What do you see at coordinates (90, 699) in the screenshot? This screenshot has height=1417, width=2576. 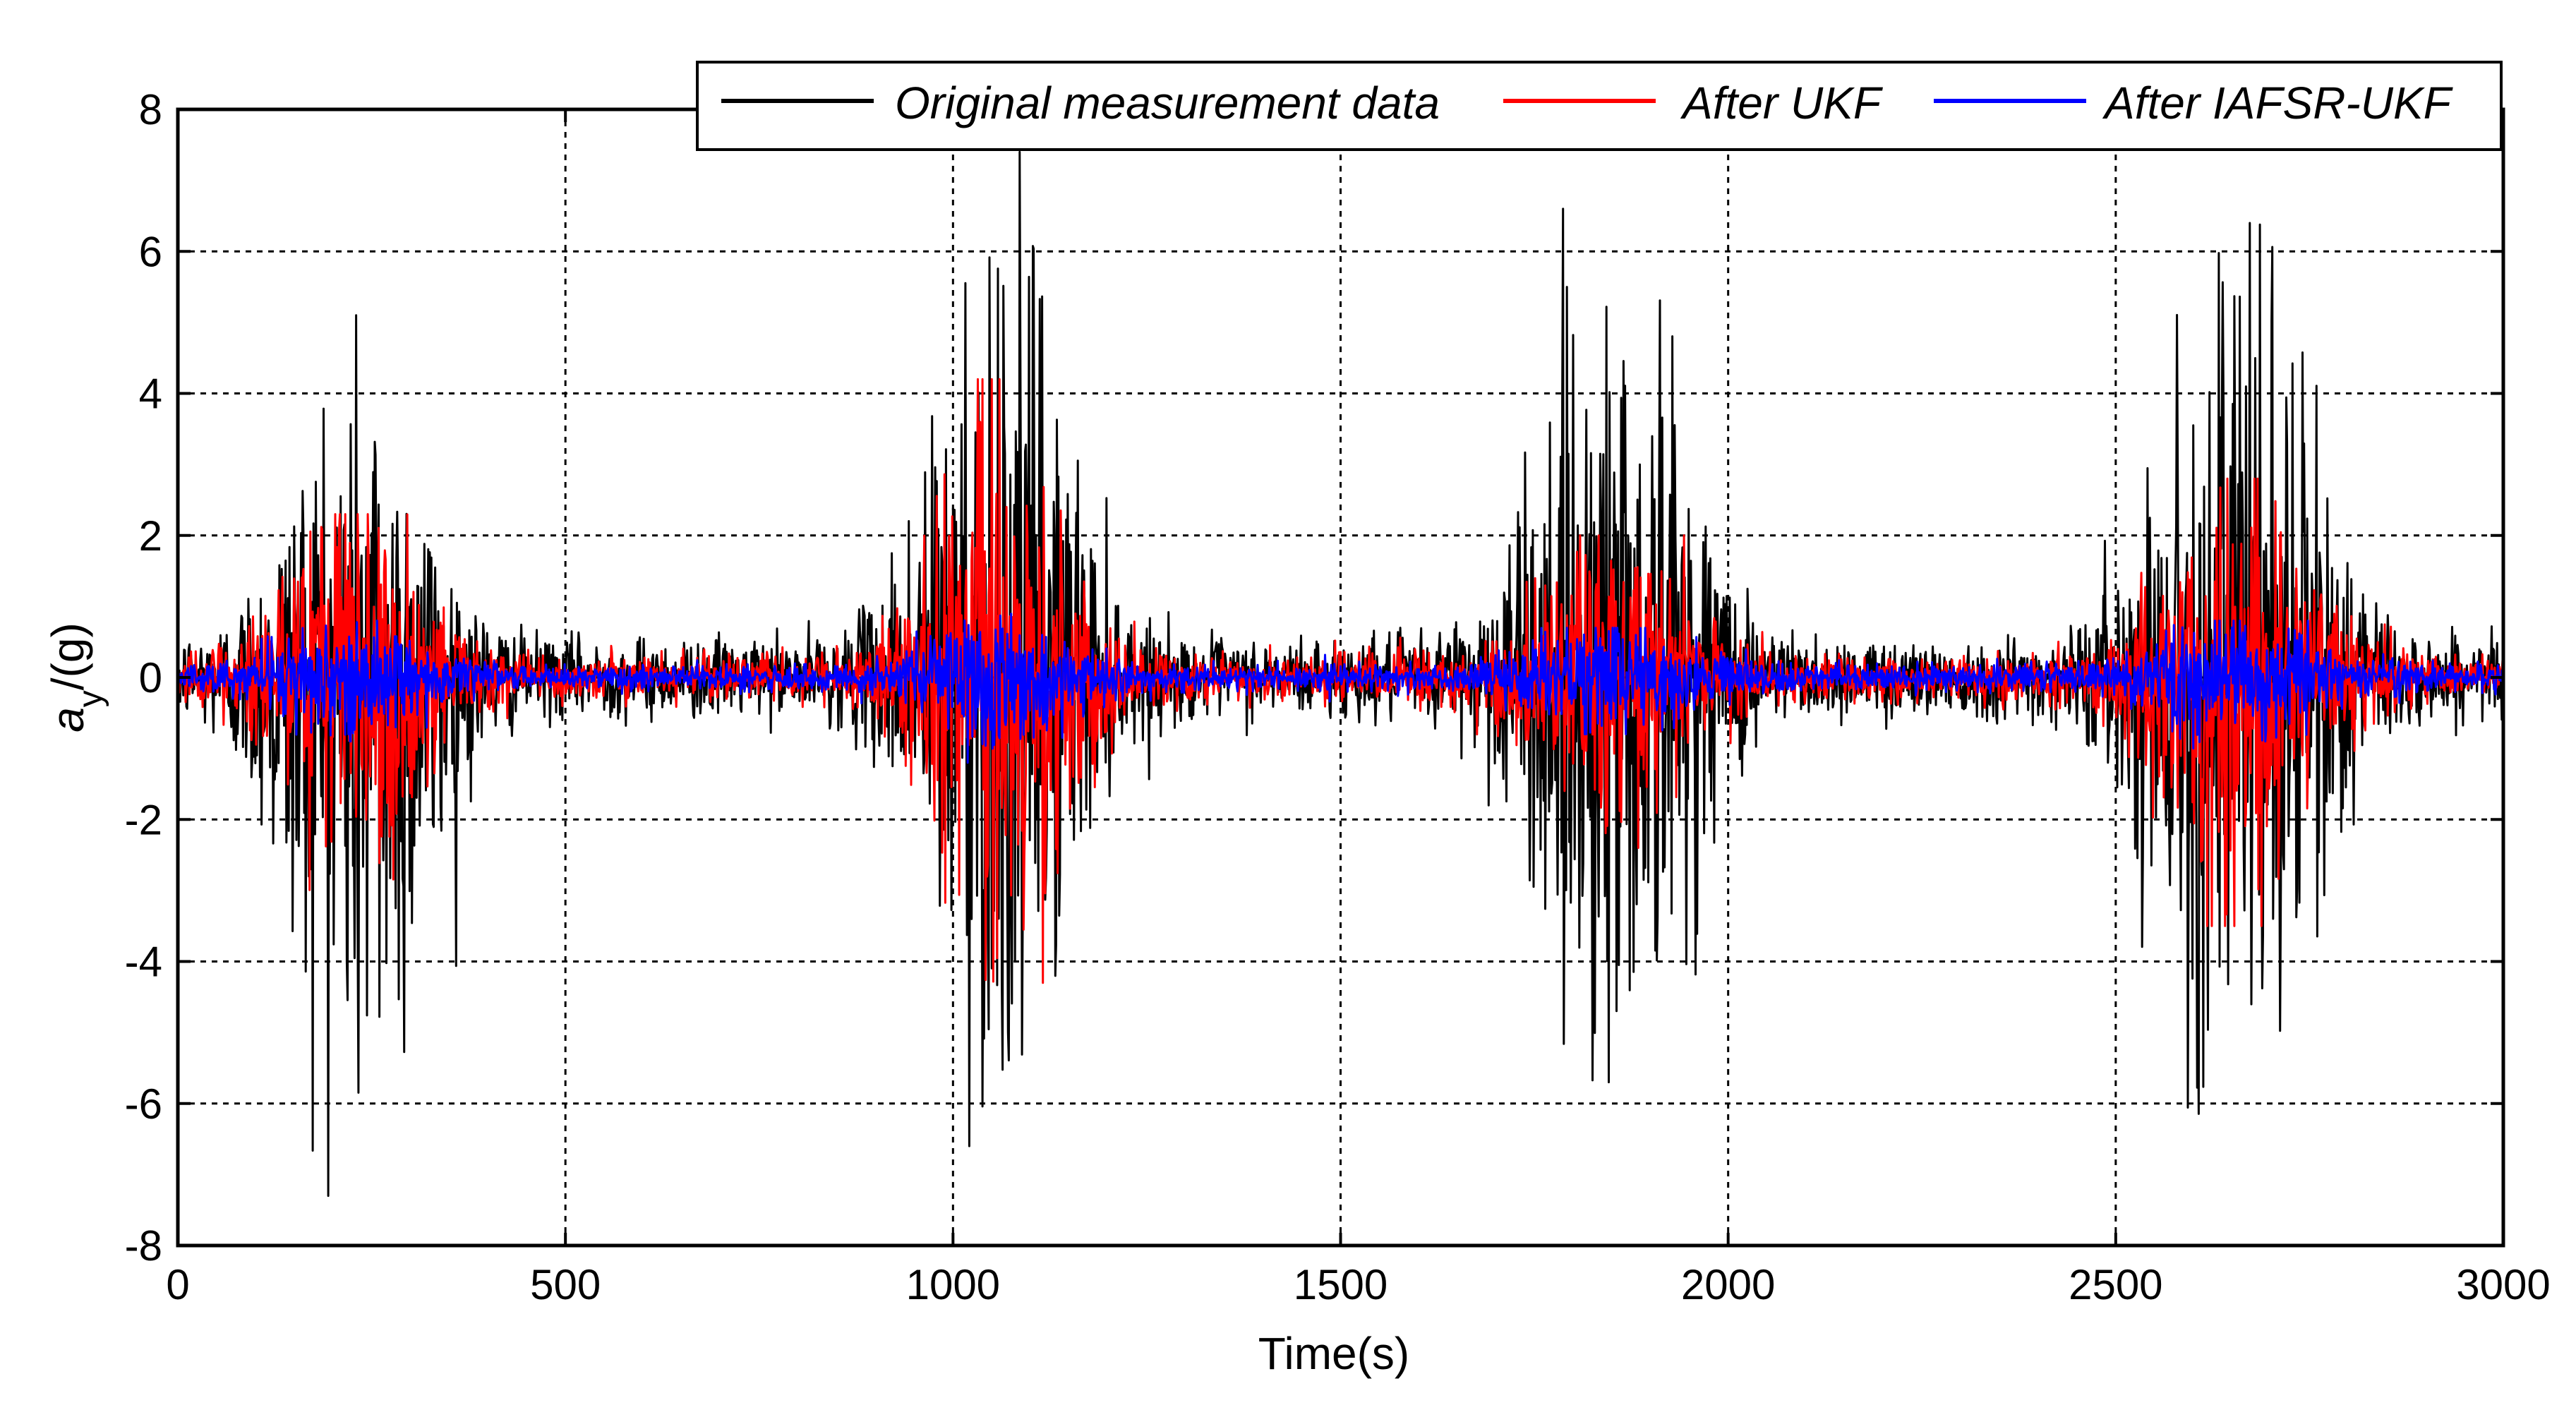 I see `y-axis-title-subscript: y` at bounding box center [90, 699].